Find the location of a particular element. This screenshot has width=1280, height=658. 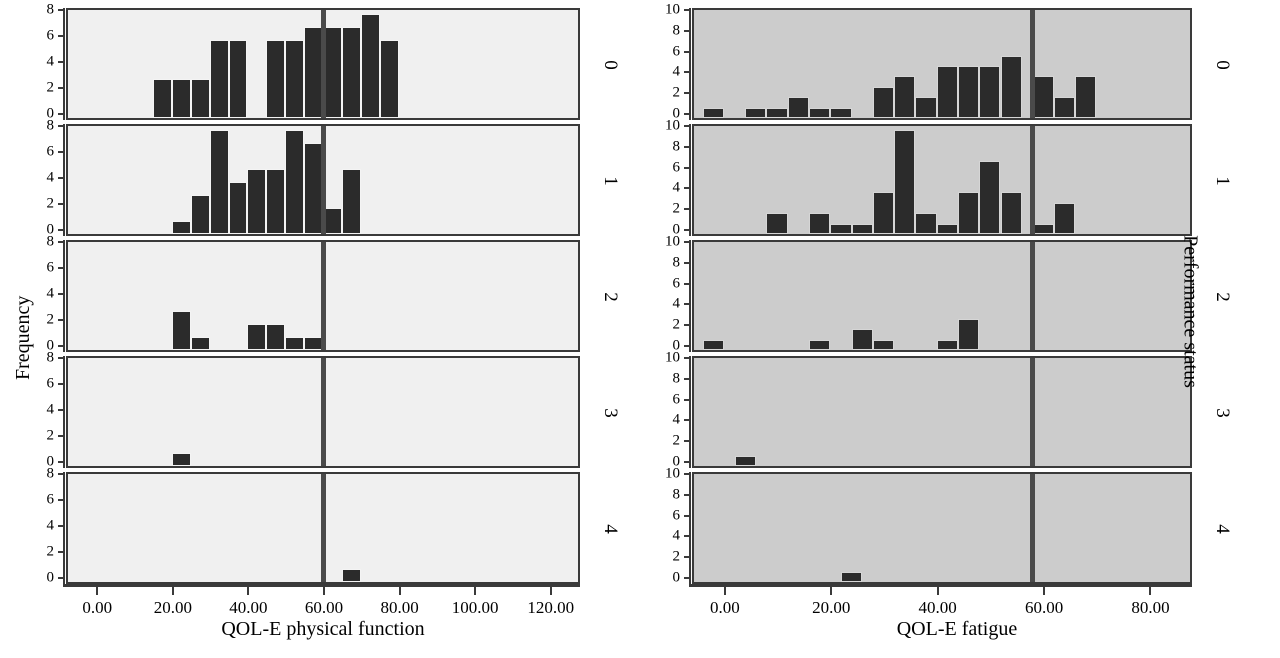

left-x-axis-title: QOL-E physical function is located at coordinates (323, 629).